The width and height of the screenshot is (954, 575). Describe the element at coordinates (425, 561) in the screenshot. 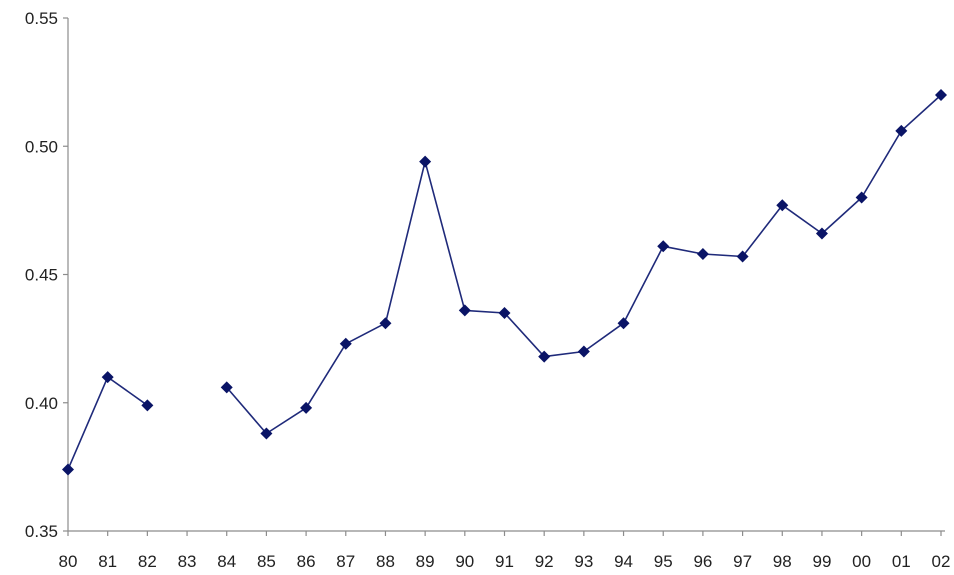

I see `x-tick-label: 89` at that location.